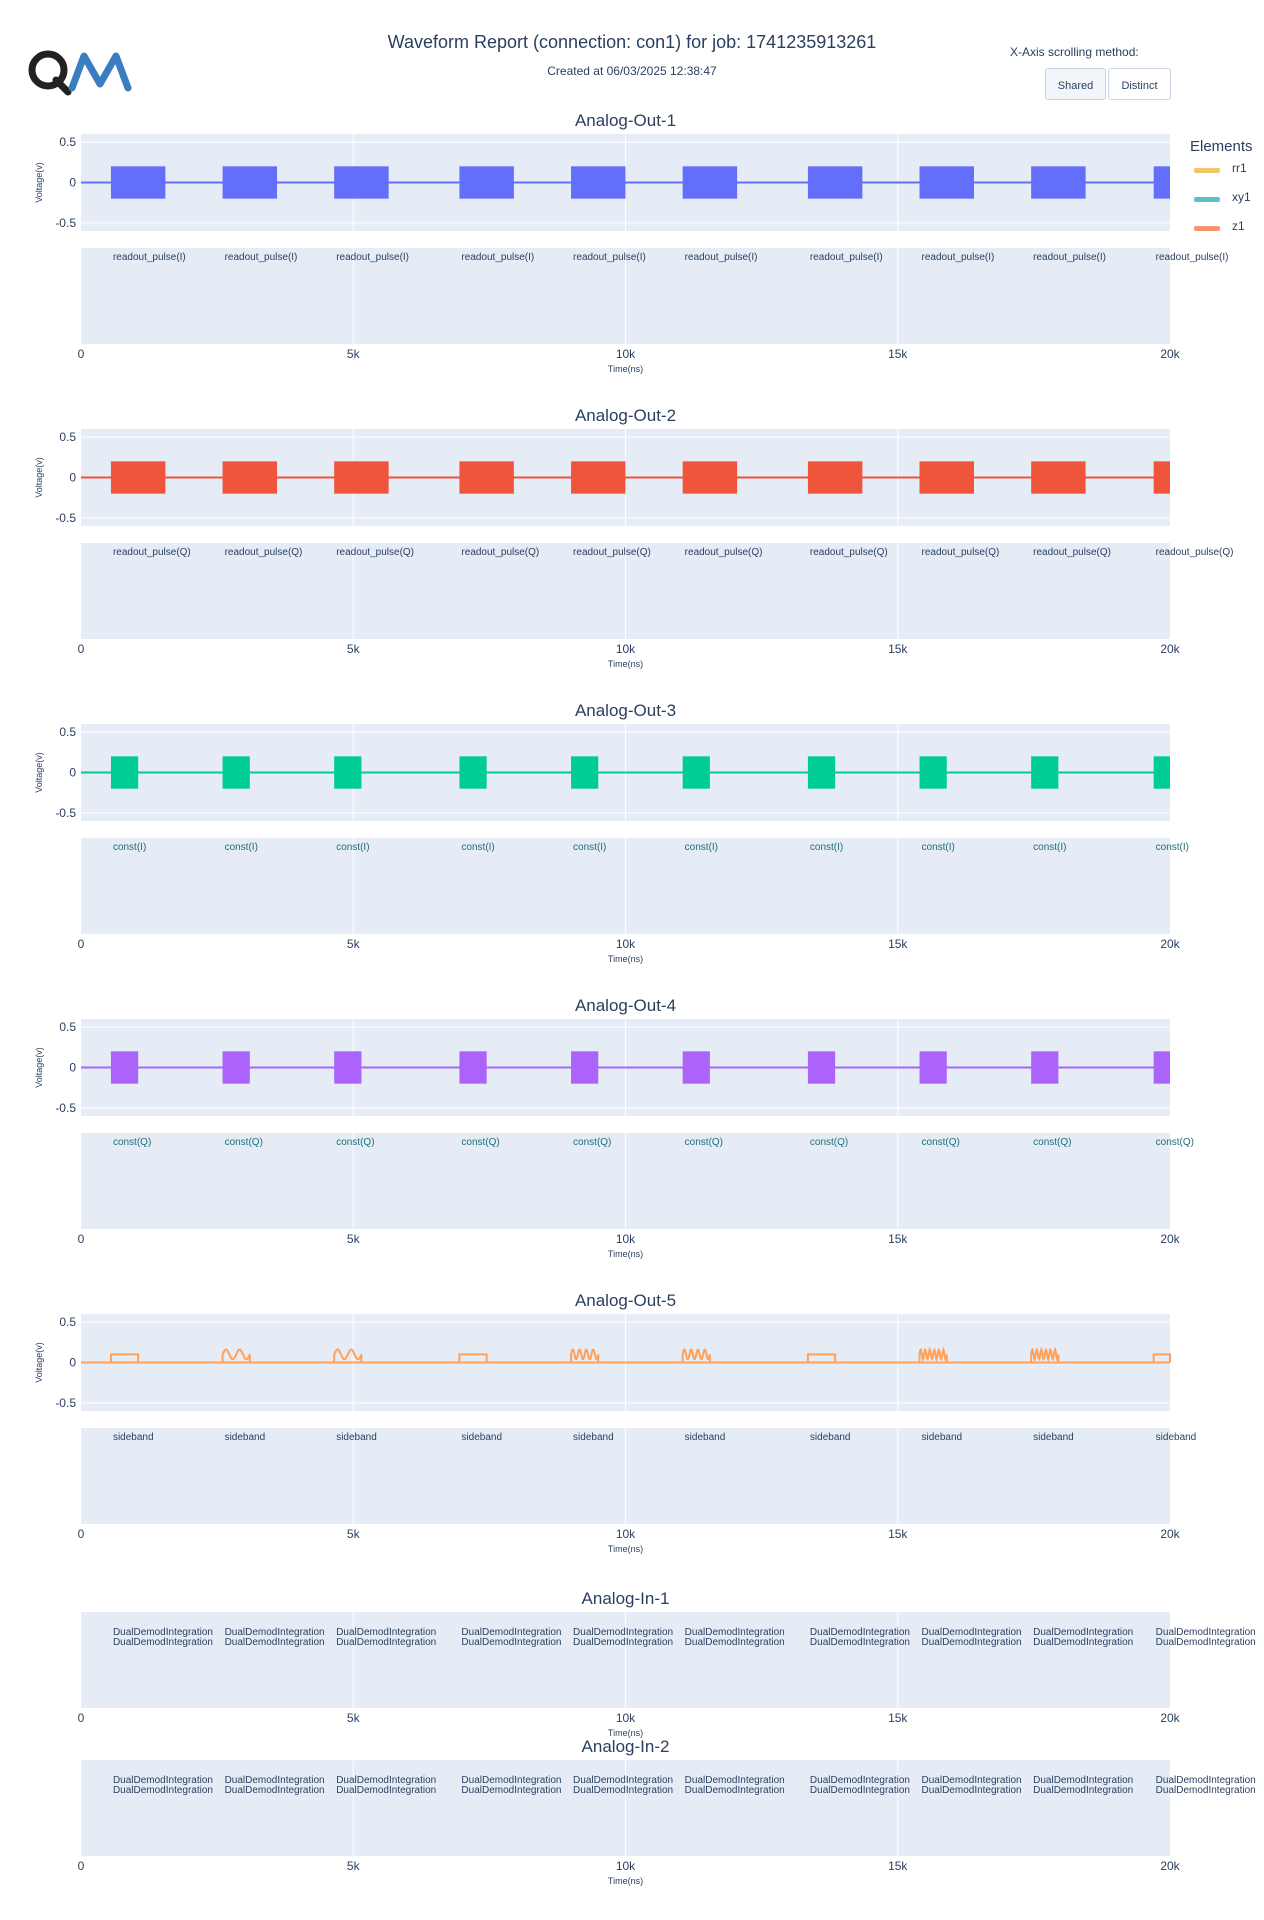 Image resolution: width=1264 pixels, height=1920 pixels. Describe the element at coordinates (625, 710) in the screenshot. I see `panel-title: Analog-Out-3` at that location.